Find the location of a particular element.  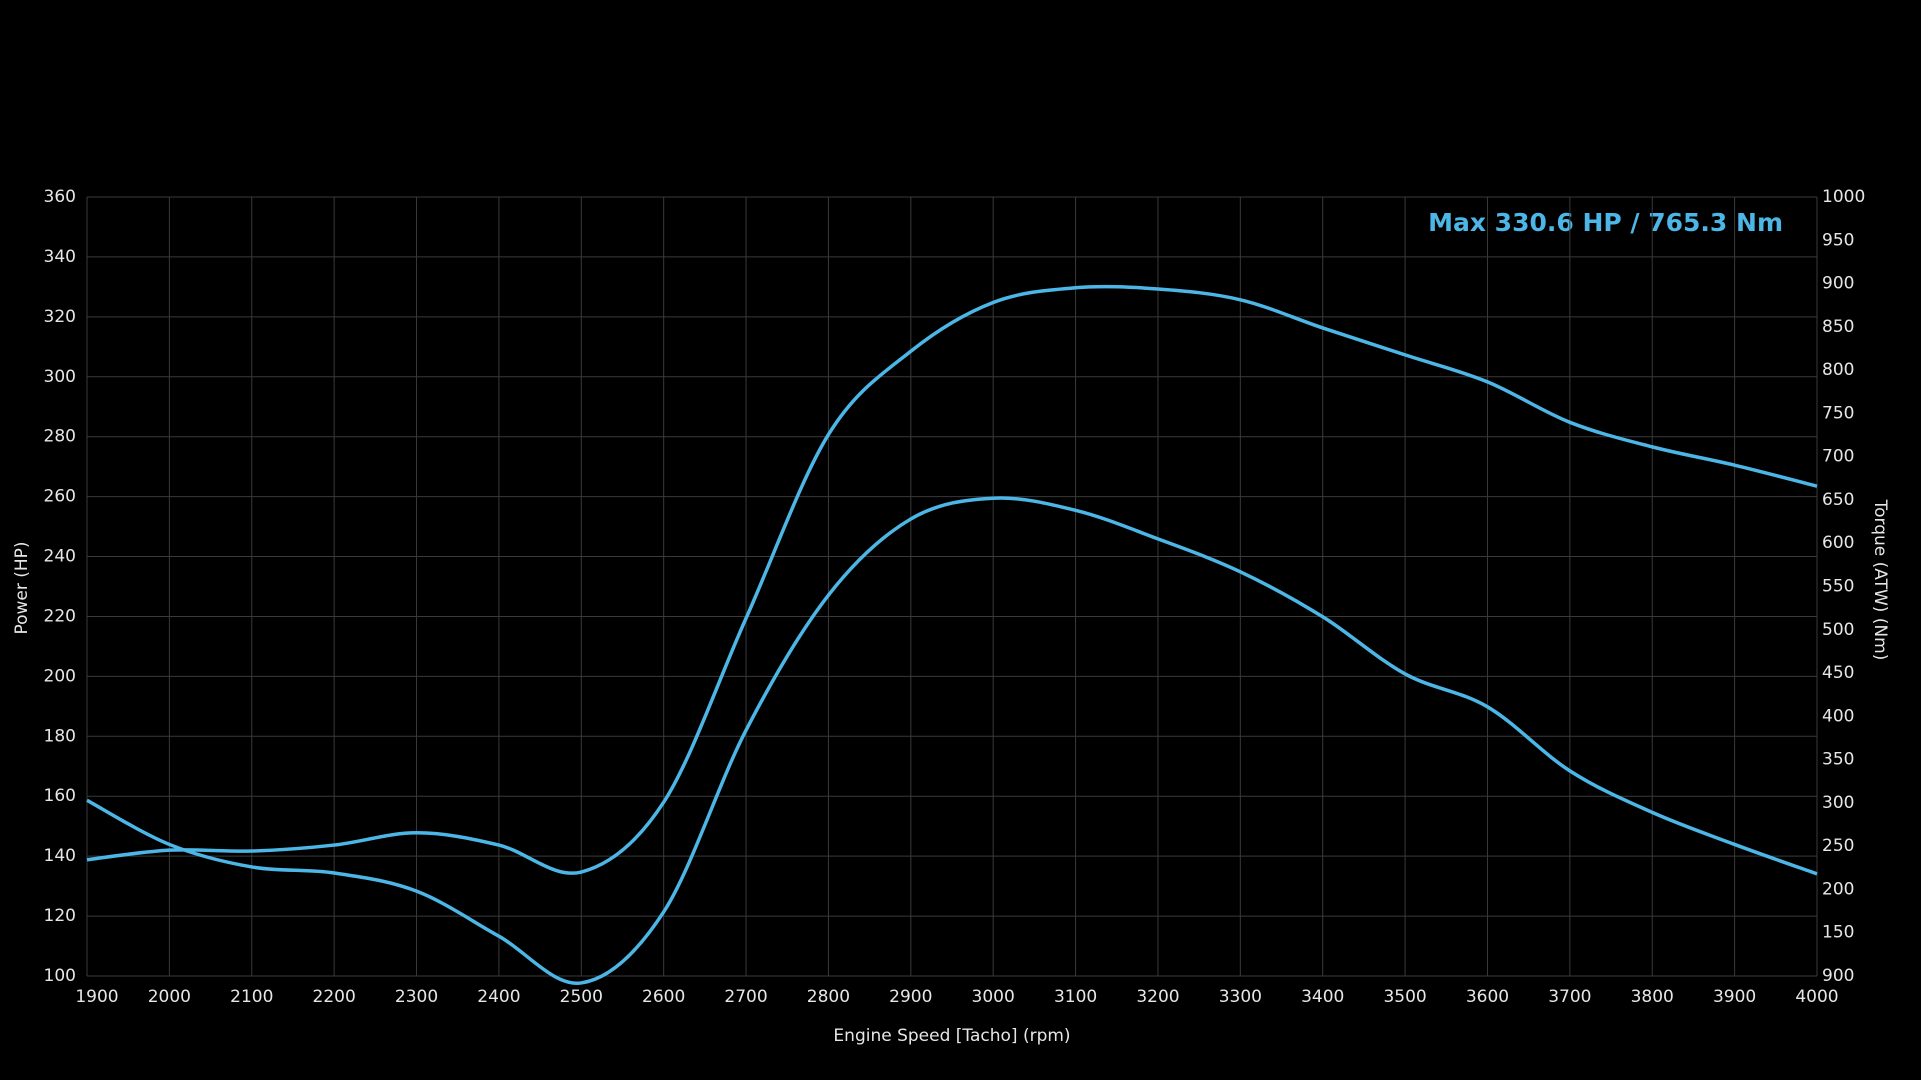

y-tick-label: 180 is located at coordinates (60, 736).